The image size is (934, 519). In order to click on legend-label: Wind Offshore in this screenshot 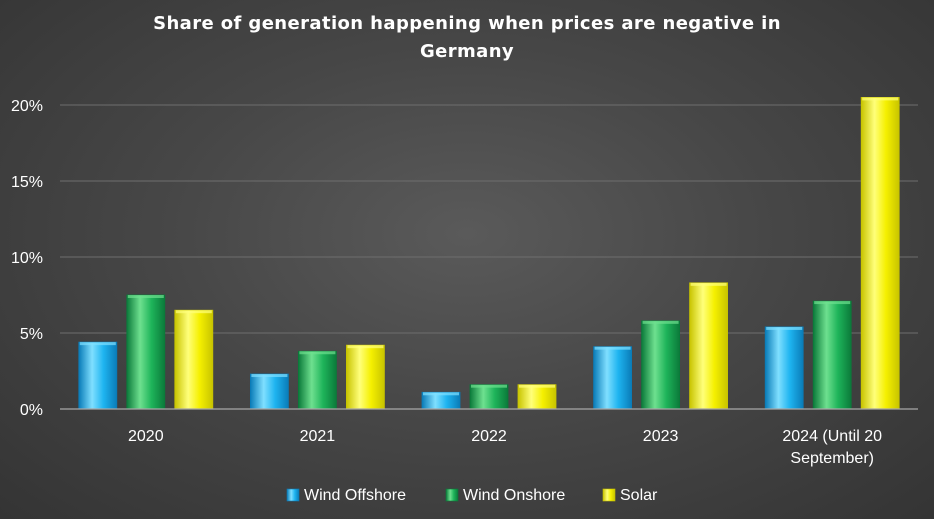, I will do `click(355, 495)`.